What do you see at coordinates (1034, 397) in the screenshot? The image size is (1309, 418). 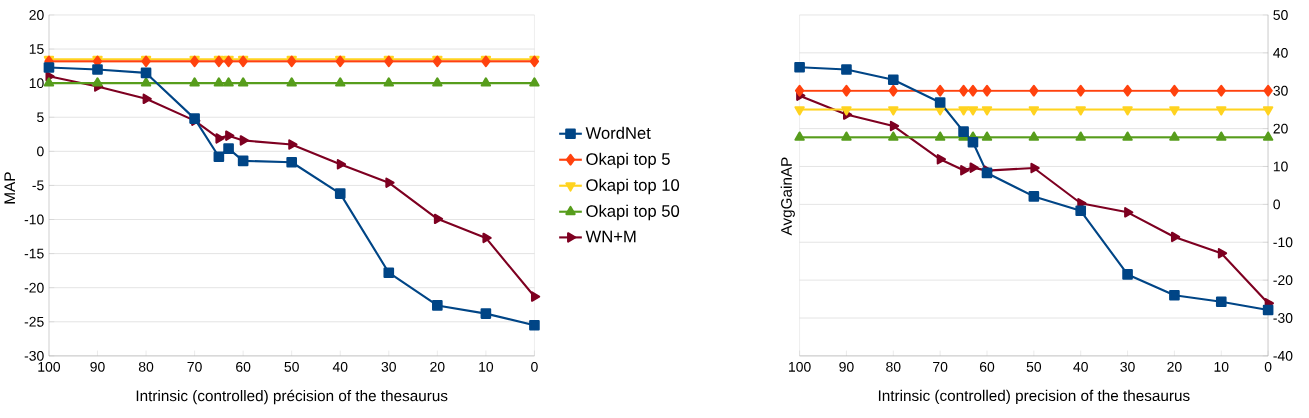 I see `x-axis-title: Intrinsic (controlled) precision of the thesaurus` at bounding box center [1034, 397].